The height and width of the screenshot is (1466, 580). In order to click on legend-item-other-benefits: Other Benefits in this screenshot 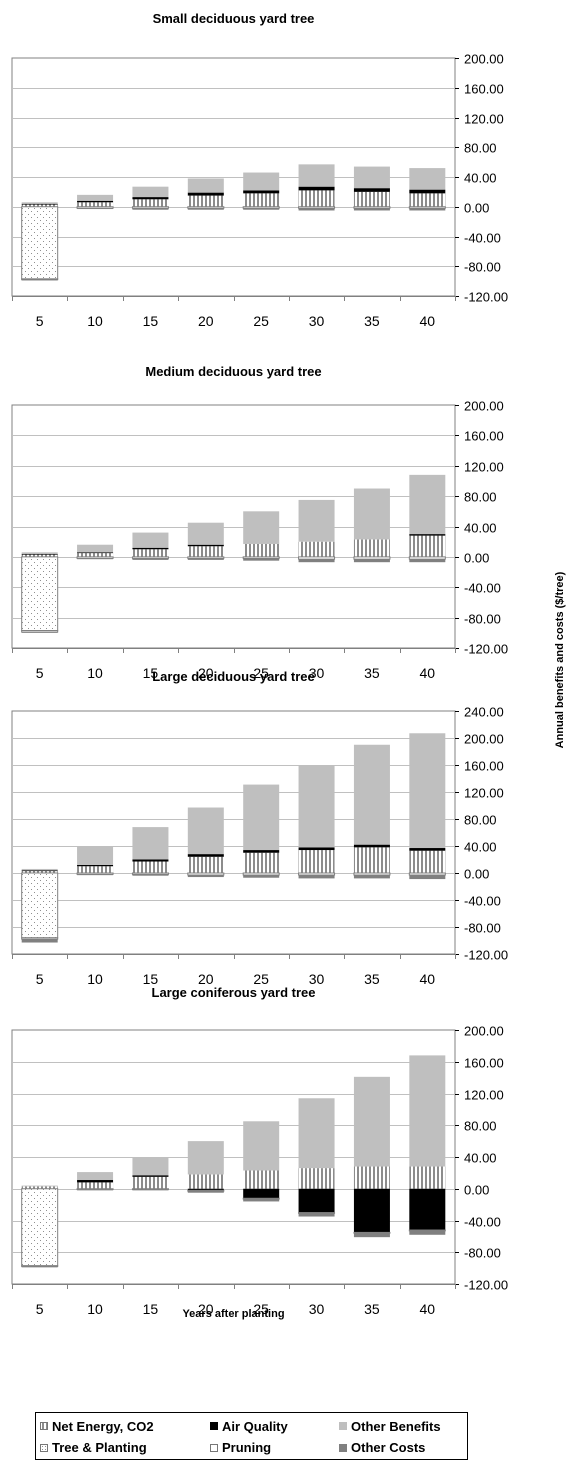, I will do `click(404, 1426)`.